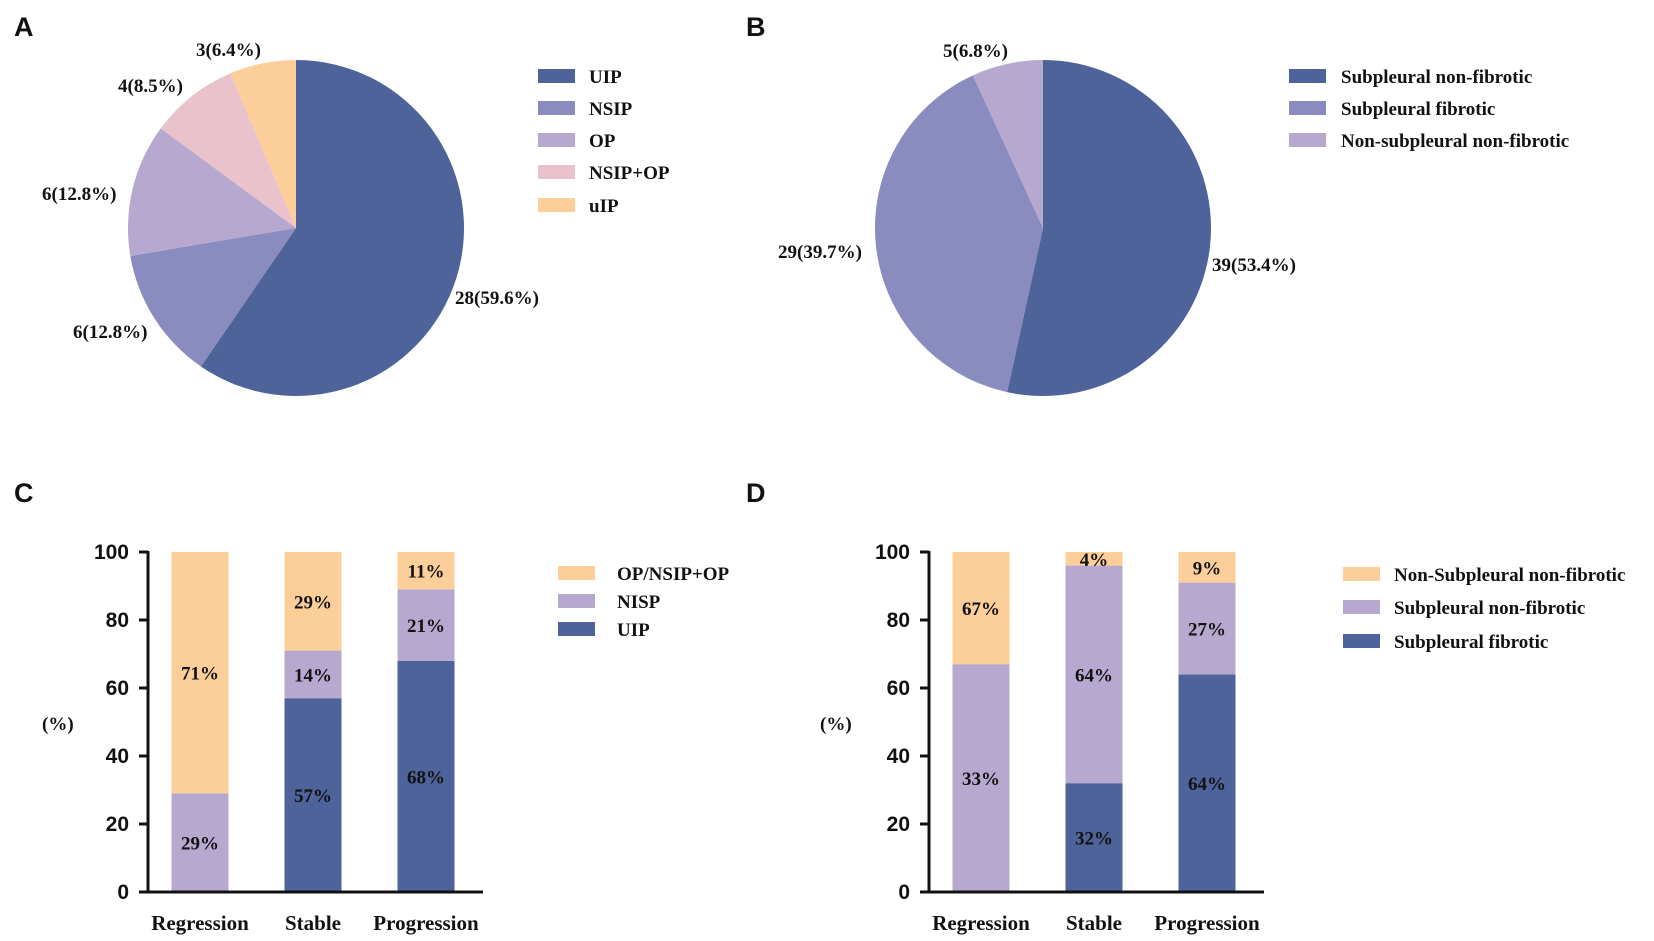 Image resolution: width=1654 pixels, height=941 pixels. What do you see at coordinates (426, 776) in the screenshot?
I see `panel-c-bar-progression-uip` at bounding box center [426, 776].